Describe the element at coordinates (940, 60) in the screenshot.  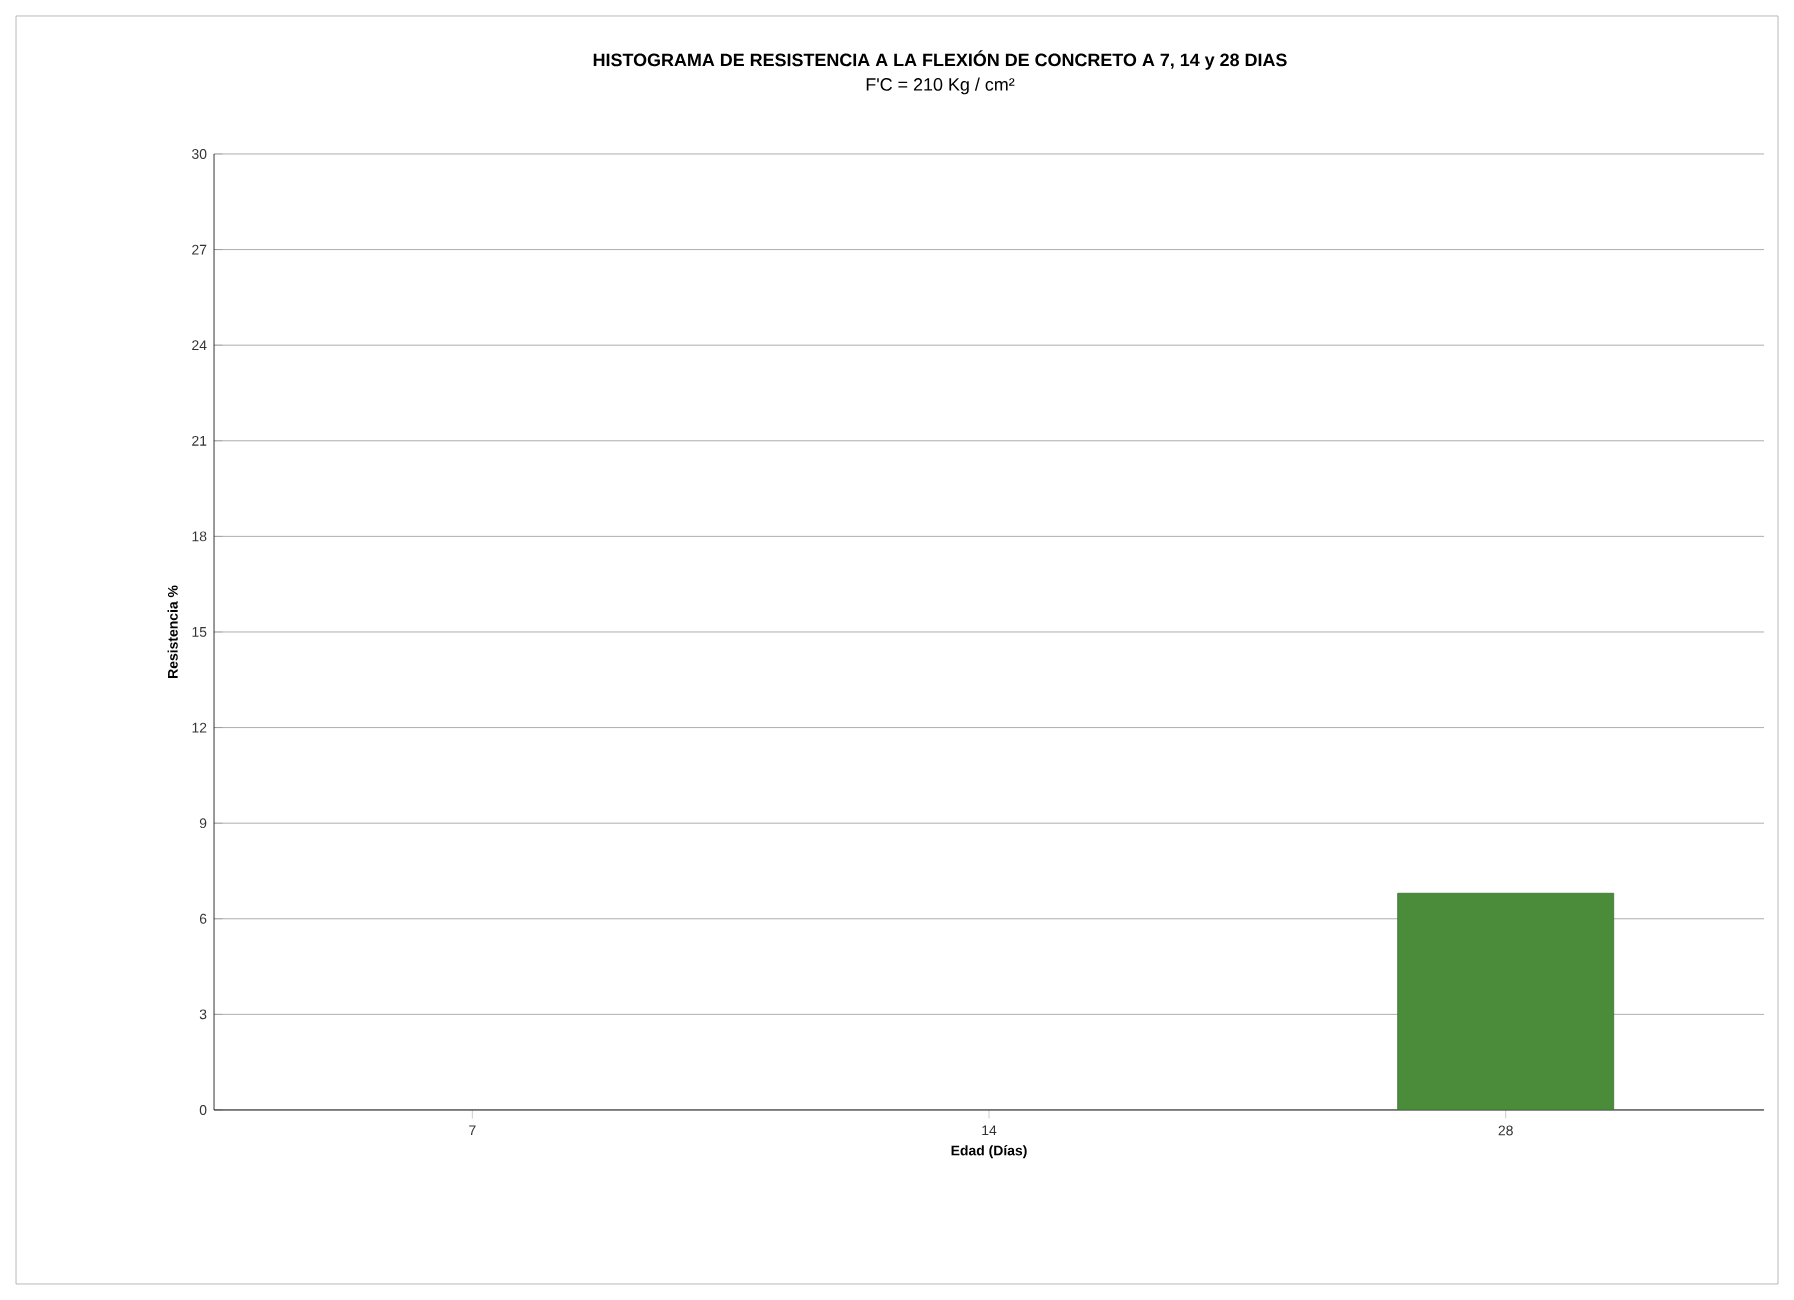
I see `chart-title: HISTOGRAMA DE RESISTENCIA A LA FLEXIÓN DE CONCRETO A 7, 14 y 28 DIAS` at that location.